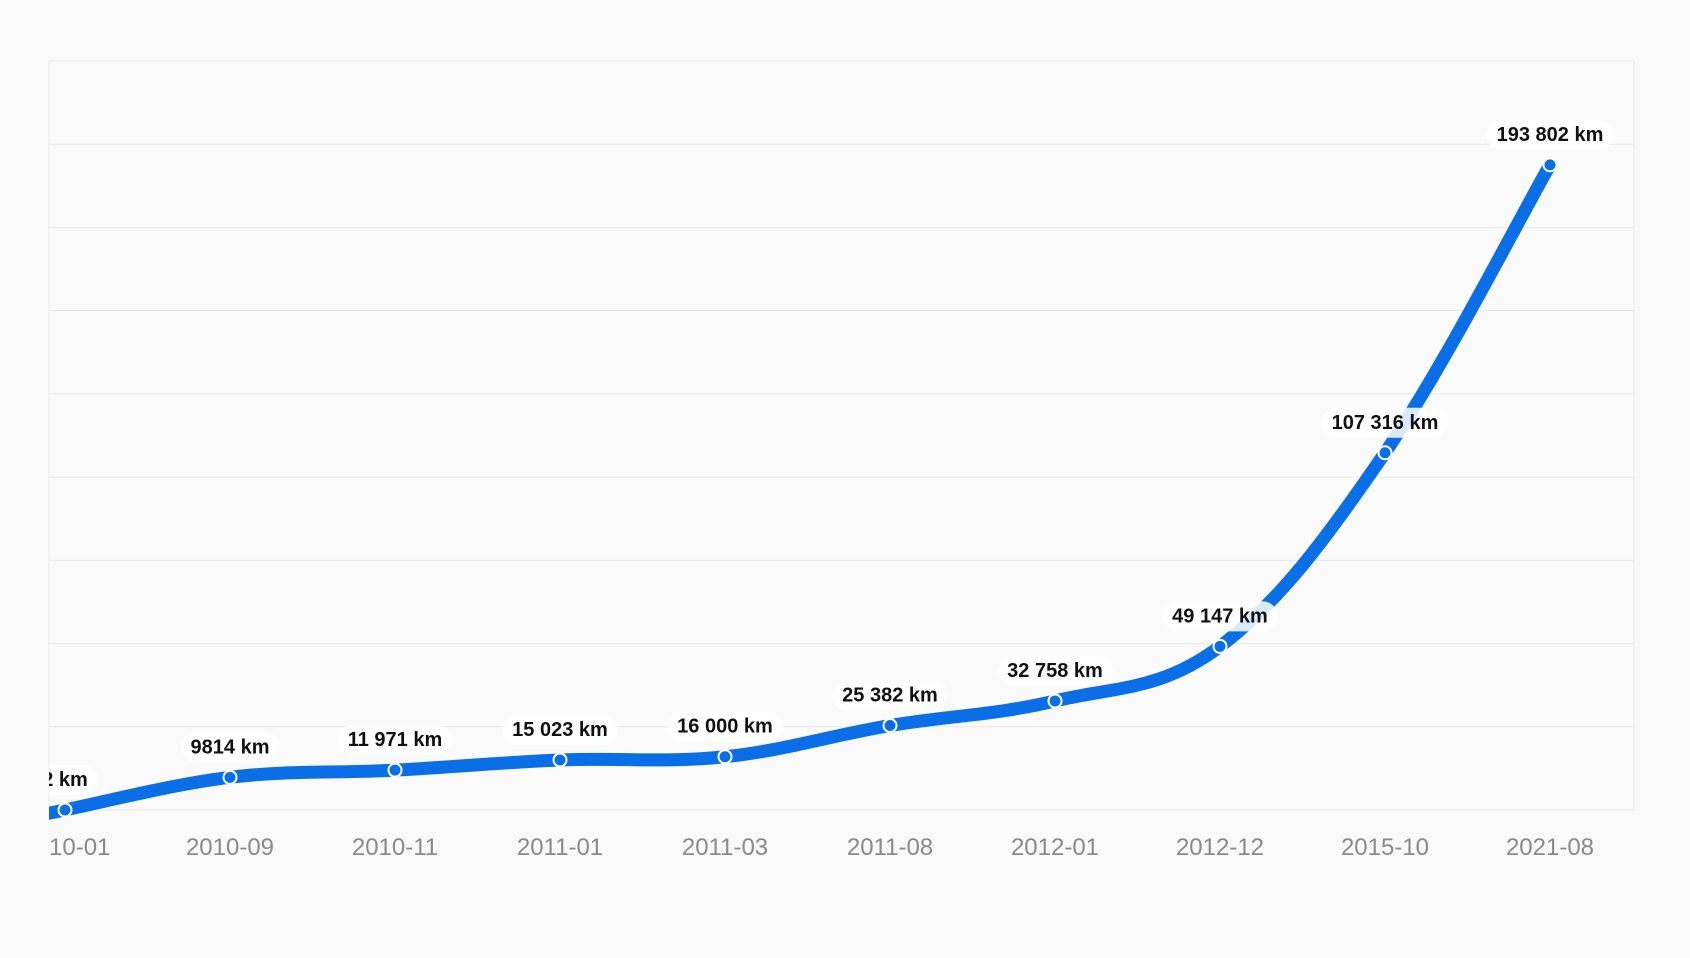  I want to click on x-tick-label: 10-01, so click(79, 847).